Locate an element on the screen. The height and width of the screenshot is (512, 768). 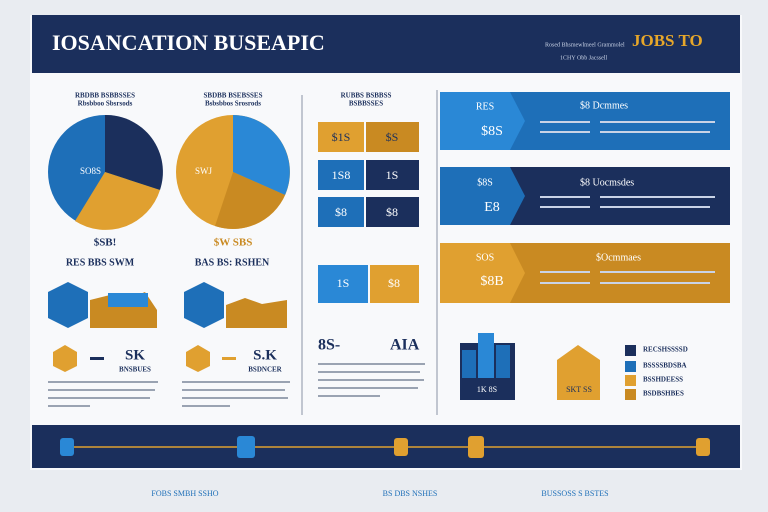
cube-graphic is located at coordinates (167, 305).